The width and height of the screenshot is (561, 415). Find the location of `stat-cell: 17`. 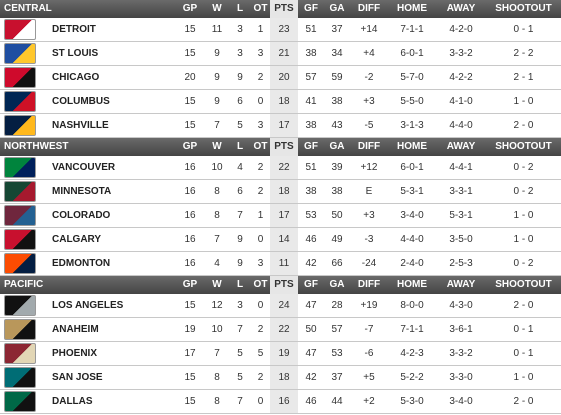

stat-cell: 17 is located at coordinates (190, 353).